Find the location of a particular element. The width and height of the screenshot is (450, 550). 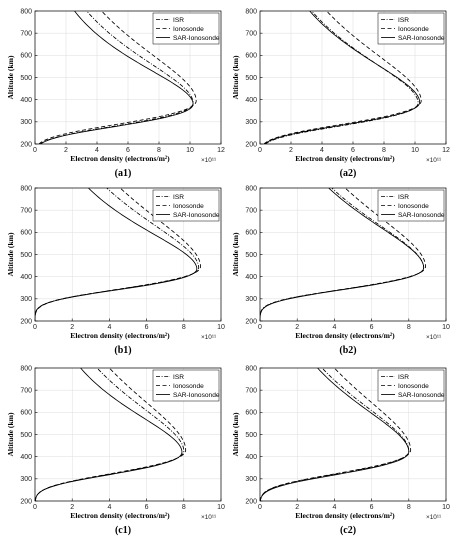

panel-label: (a1) is located at coordinates (123, 173).